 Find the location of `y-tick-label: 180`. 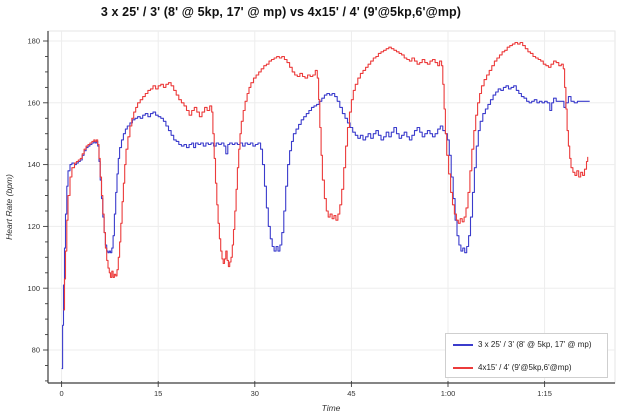

y-tick-label: 180 is located at coordinates (33, 41).